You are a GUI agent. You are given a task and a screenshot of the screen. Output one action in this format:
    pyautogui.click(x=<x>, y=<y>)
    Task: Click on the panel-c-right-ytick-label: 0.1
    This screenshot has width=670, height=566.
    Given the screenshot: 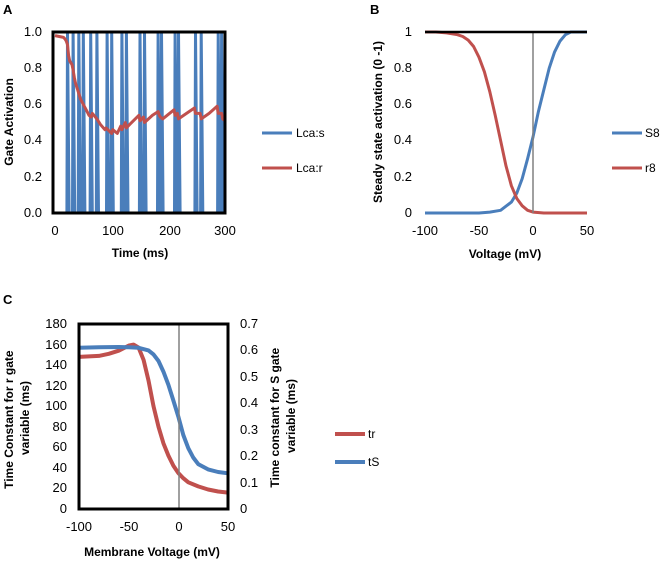 What is the action you would take?
    pyautogui.click(x=249, y=482)
    